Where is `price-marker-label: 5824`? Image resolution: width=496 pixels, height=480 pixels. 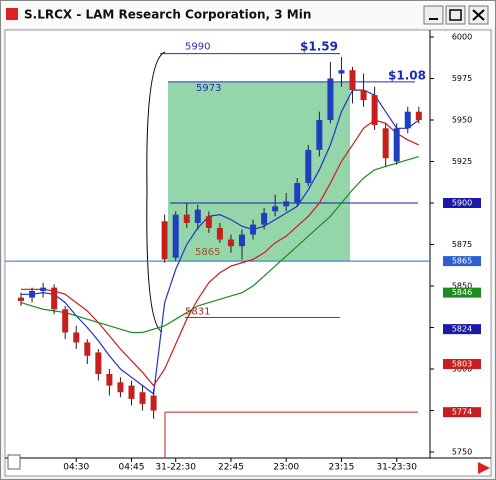
price-marker-label: 5824 is located at coordinates (462, 329).